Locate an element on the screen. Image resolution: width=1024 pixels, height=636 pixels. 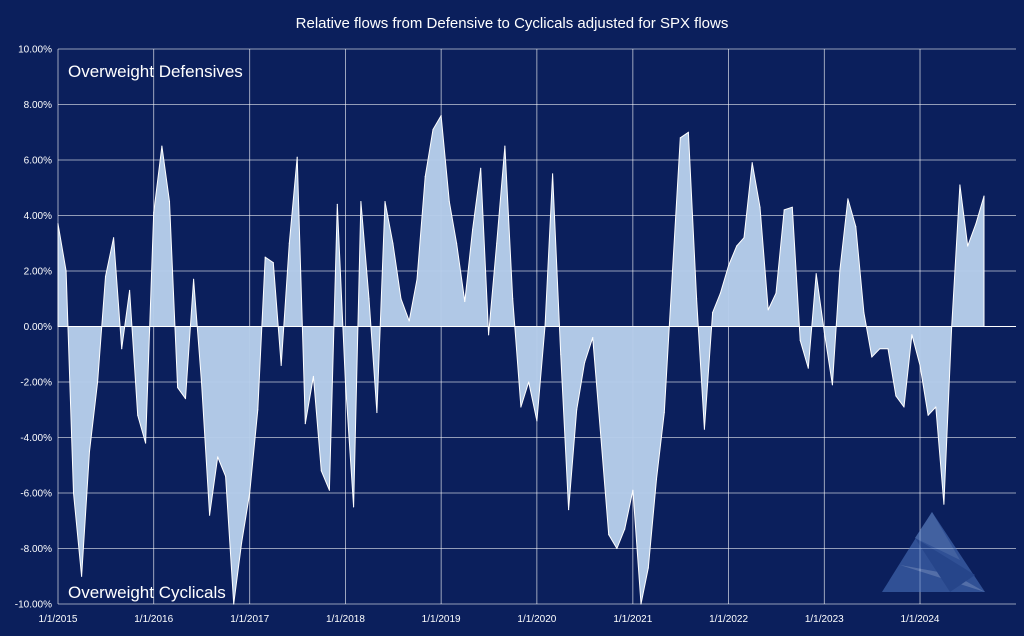
y-tick-label: -6.00% is located at coordinates (36, 494).